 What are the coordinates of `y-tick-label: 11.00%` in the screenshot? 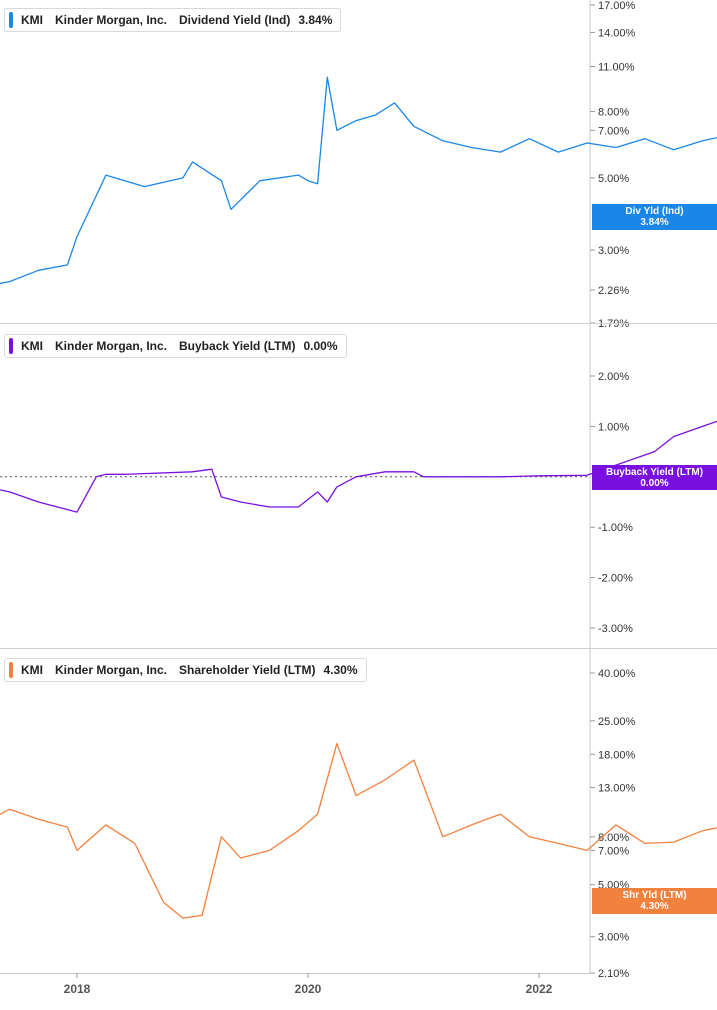 It's located at (616, 67).